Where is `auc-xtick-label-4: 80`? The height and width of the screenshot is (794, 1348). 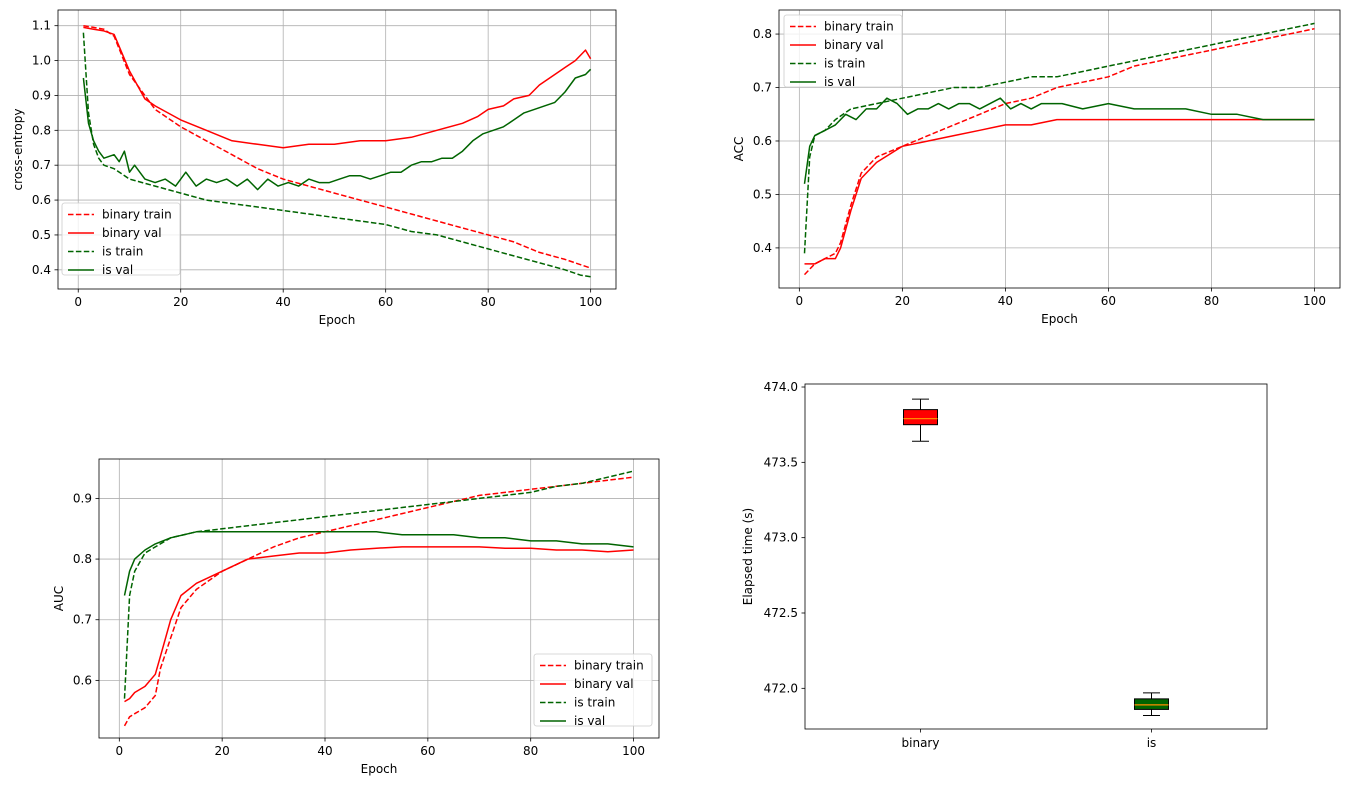 auc-xtick-label-4: 80 is located at coordinates (530, 751).